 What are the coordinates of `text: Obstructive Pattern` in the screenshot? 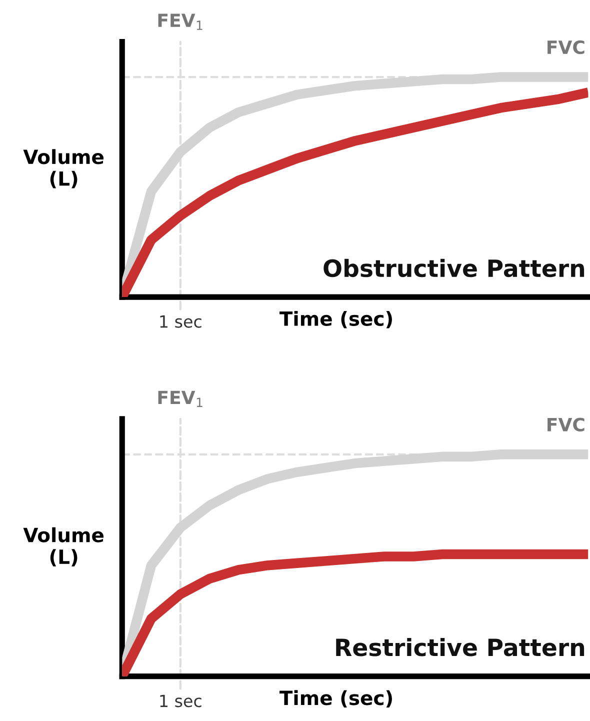 It's located at (454, 268).